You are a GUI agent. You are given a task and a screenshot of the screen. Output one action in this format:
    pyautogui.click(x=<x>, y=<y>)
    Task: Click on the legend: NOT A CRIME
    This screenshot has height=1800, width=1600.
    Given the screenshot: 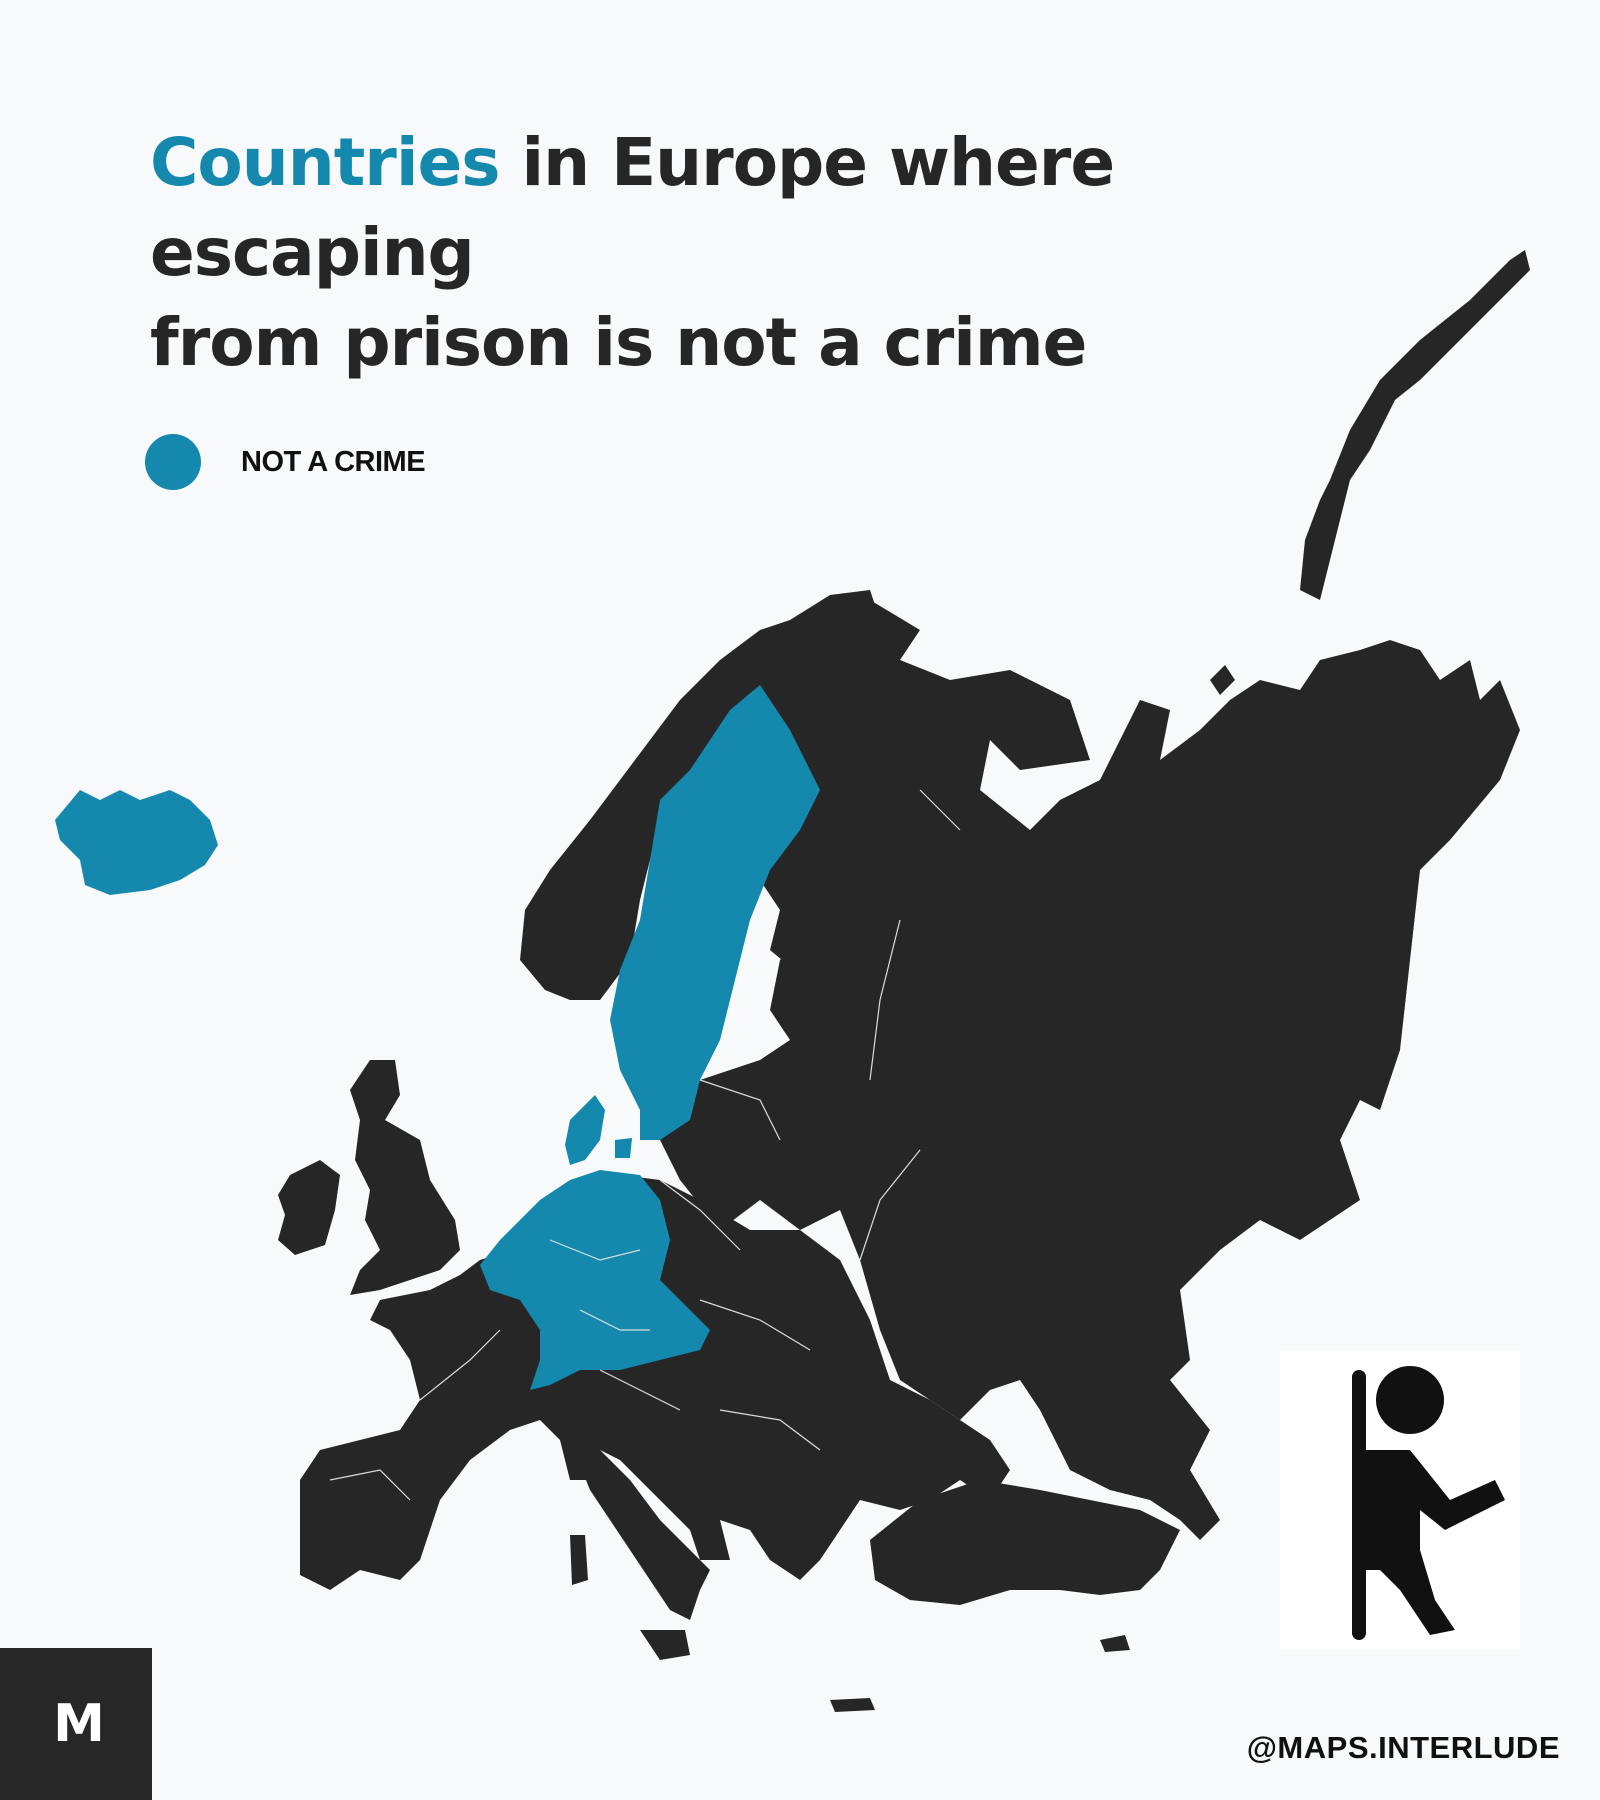 What is the action you would take?
    pyautogui.click(x=285, y=462)
    